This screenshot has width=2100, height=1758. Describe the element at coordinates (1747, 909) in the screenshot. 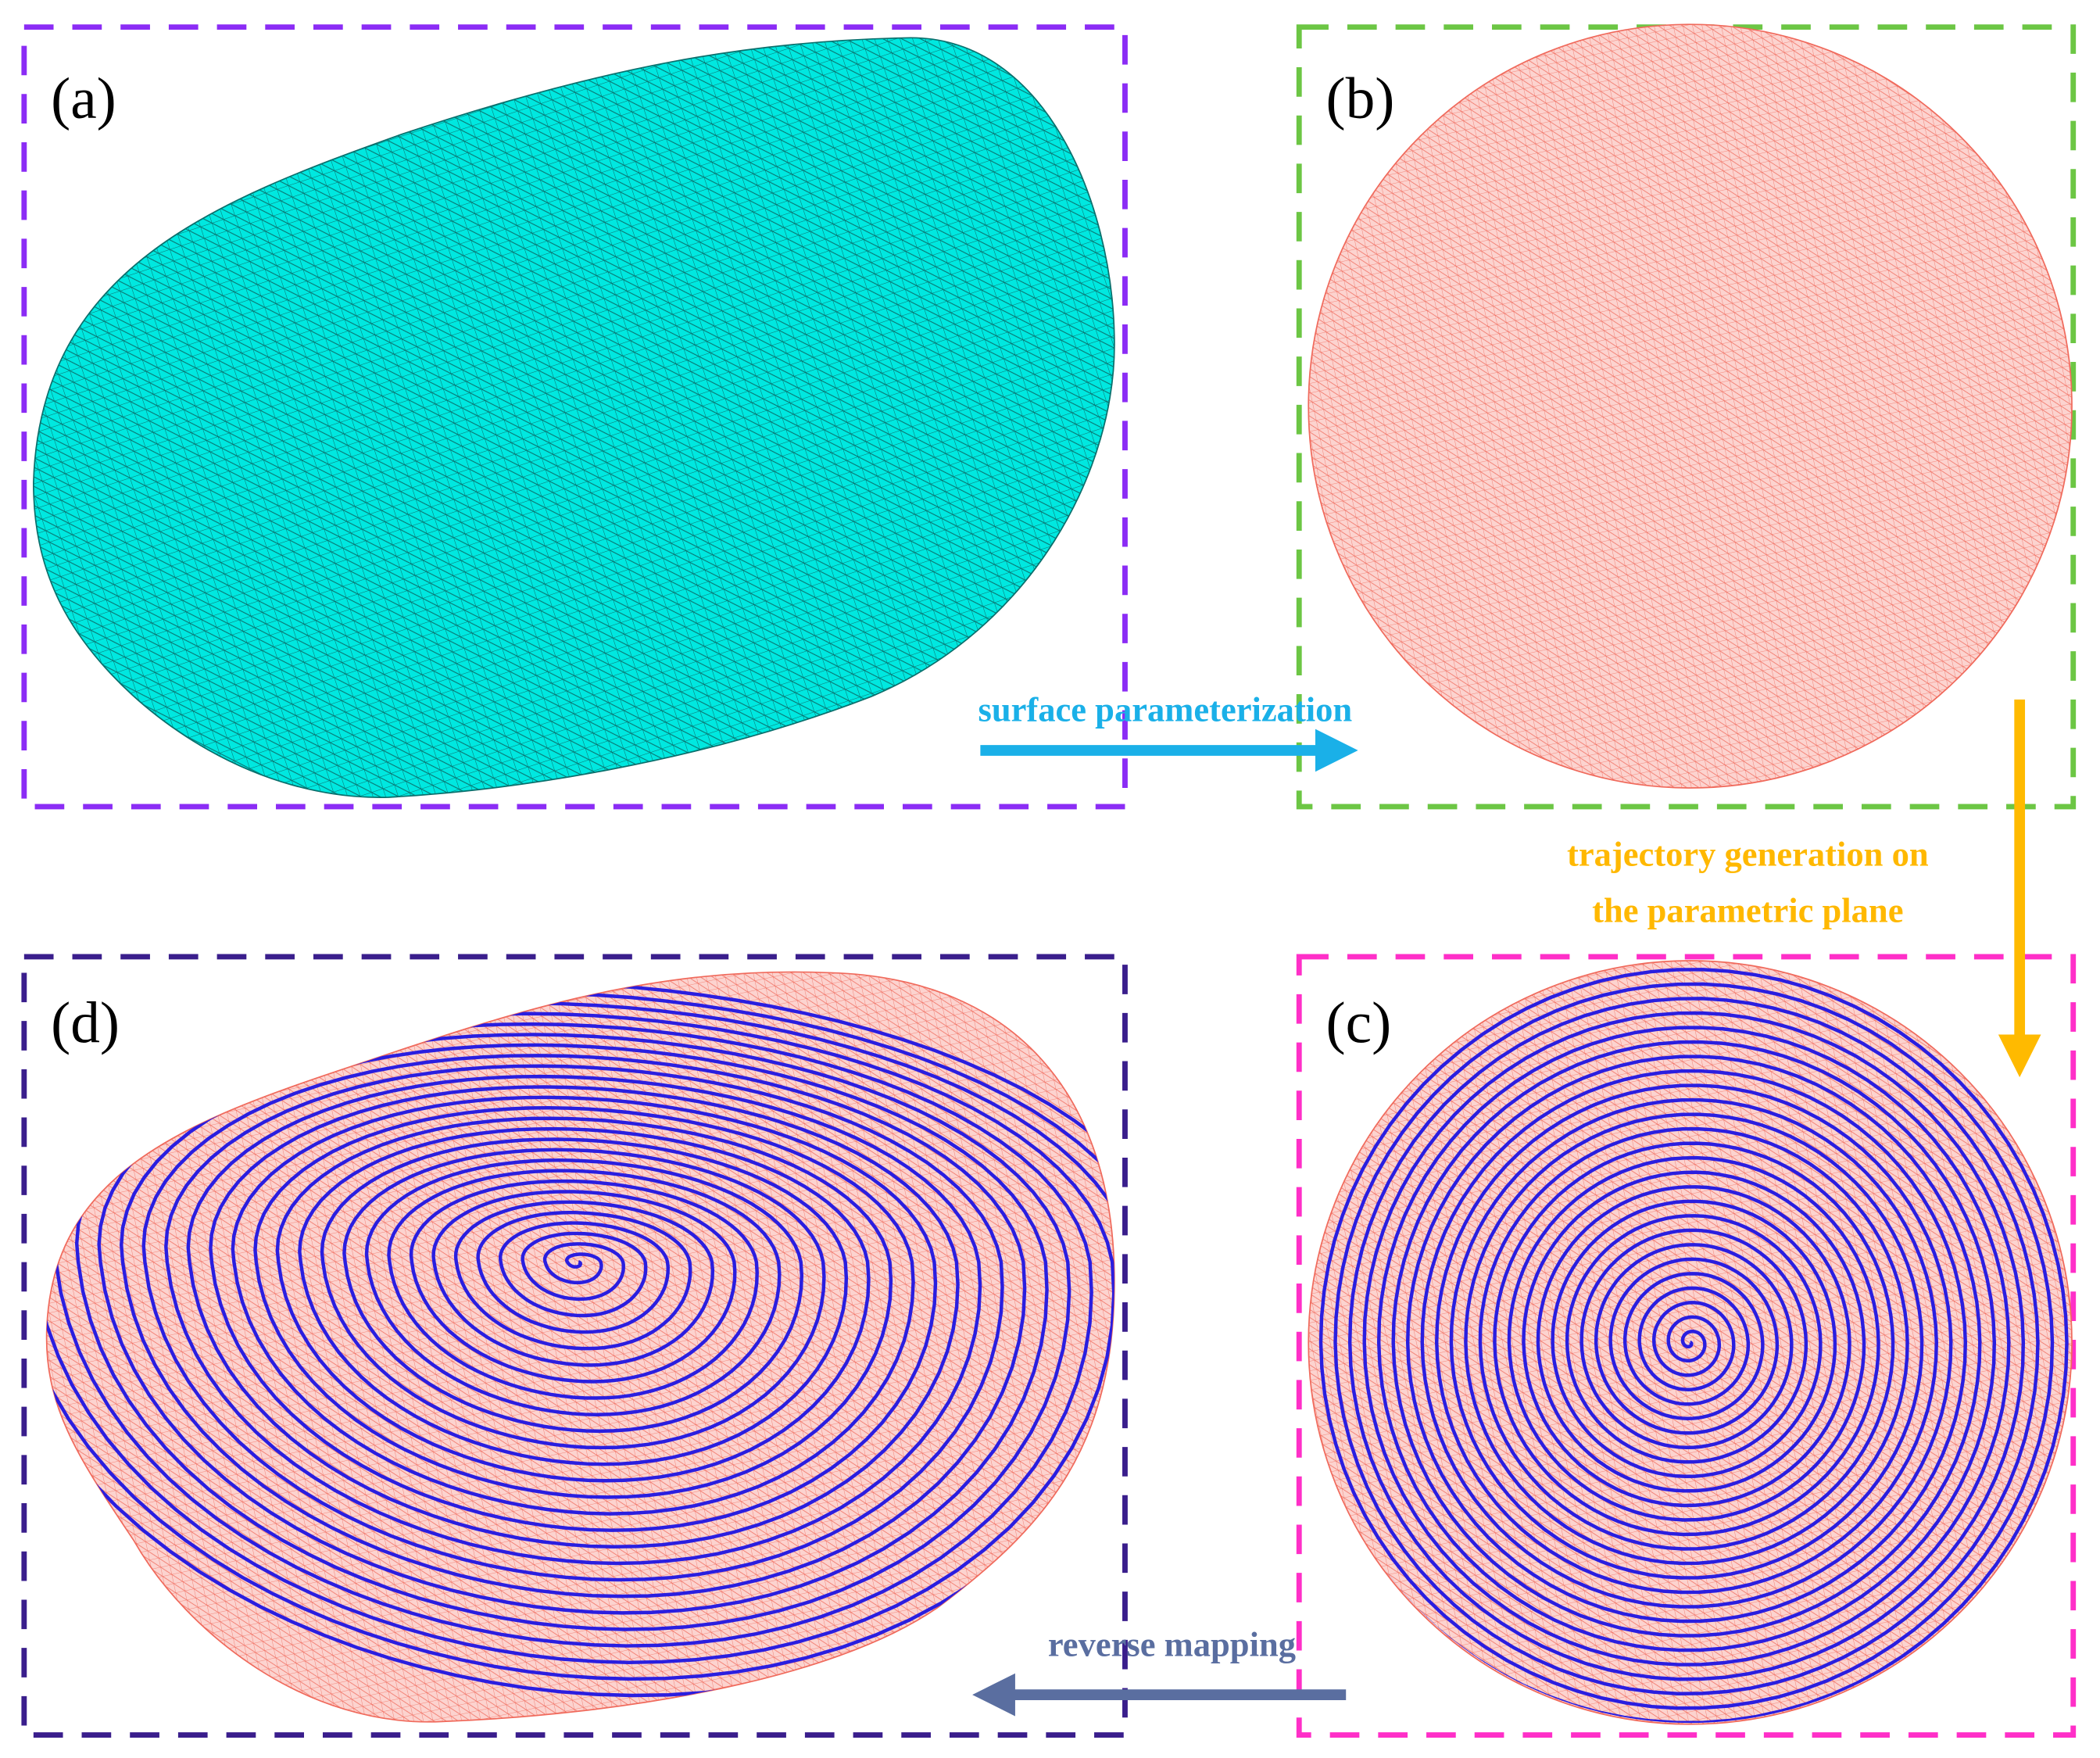

I see `arrow-label: the parametric plane` at that location.